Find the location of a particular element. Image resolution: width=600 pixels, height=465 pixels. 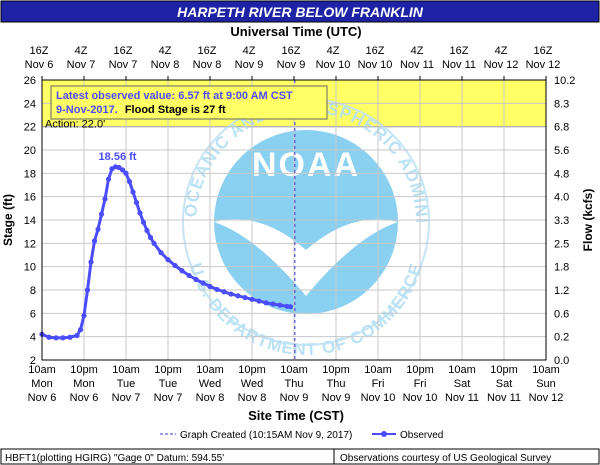

annotation-date: 9-Nov-2017. is located at coordinates (87, 110).